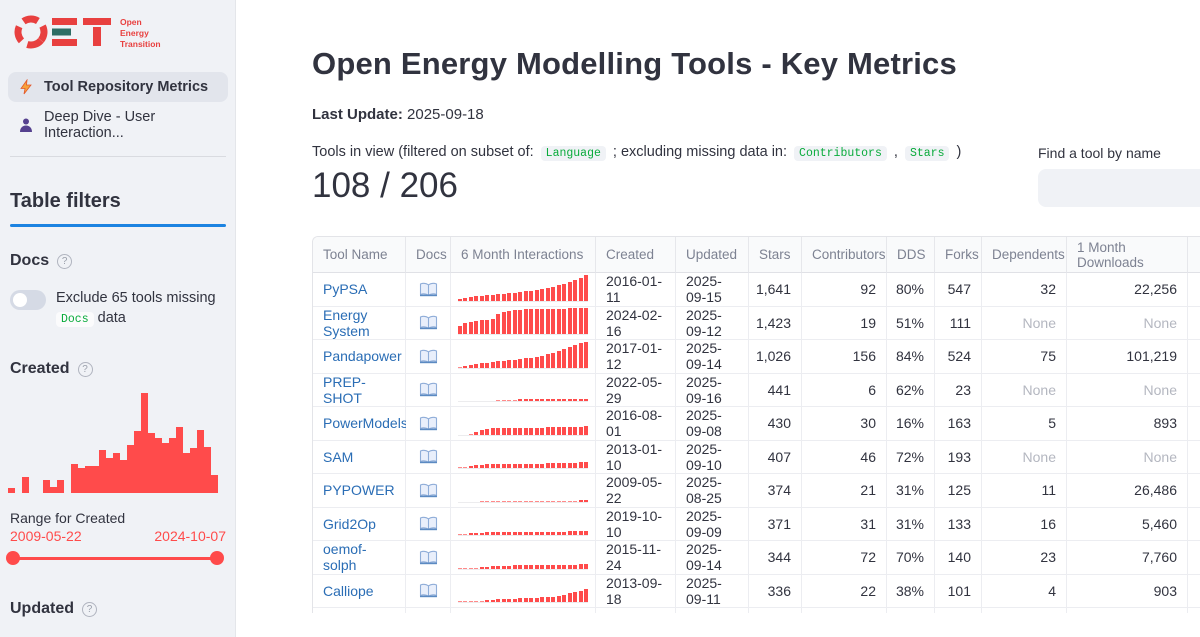 Image resolution: width=1200 pixels, height=637 pixels. Describe the element at coordinates (636, 255) in the screenshot. I see `column-header-created: Created` at that location.